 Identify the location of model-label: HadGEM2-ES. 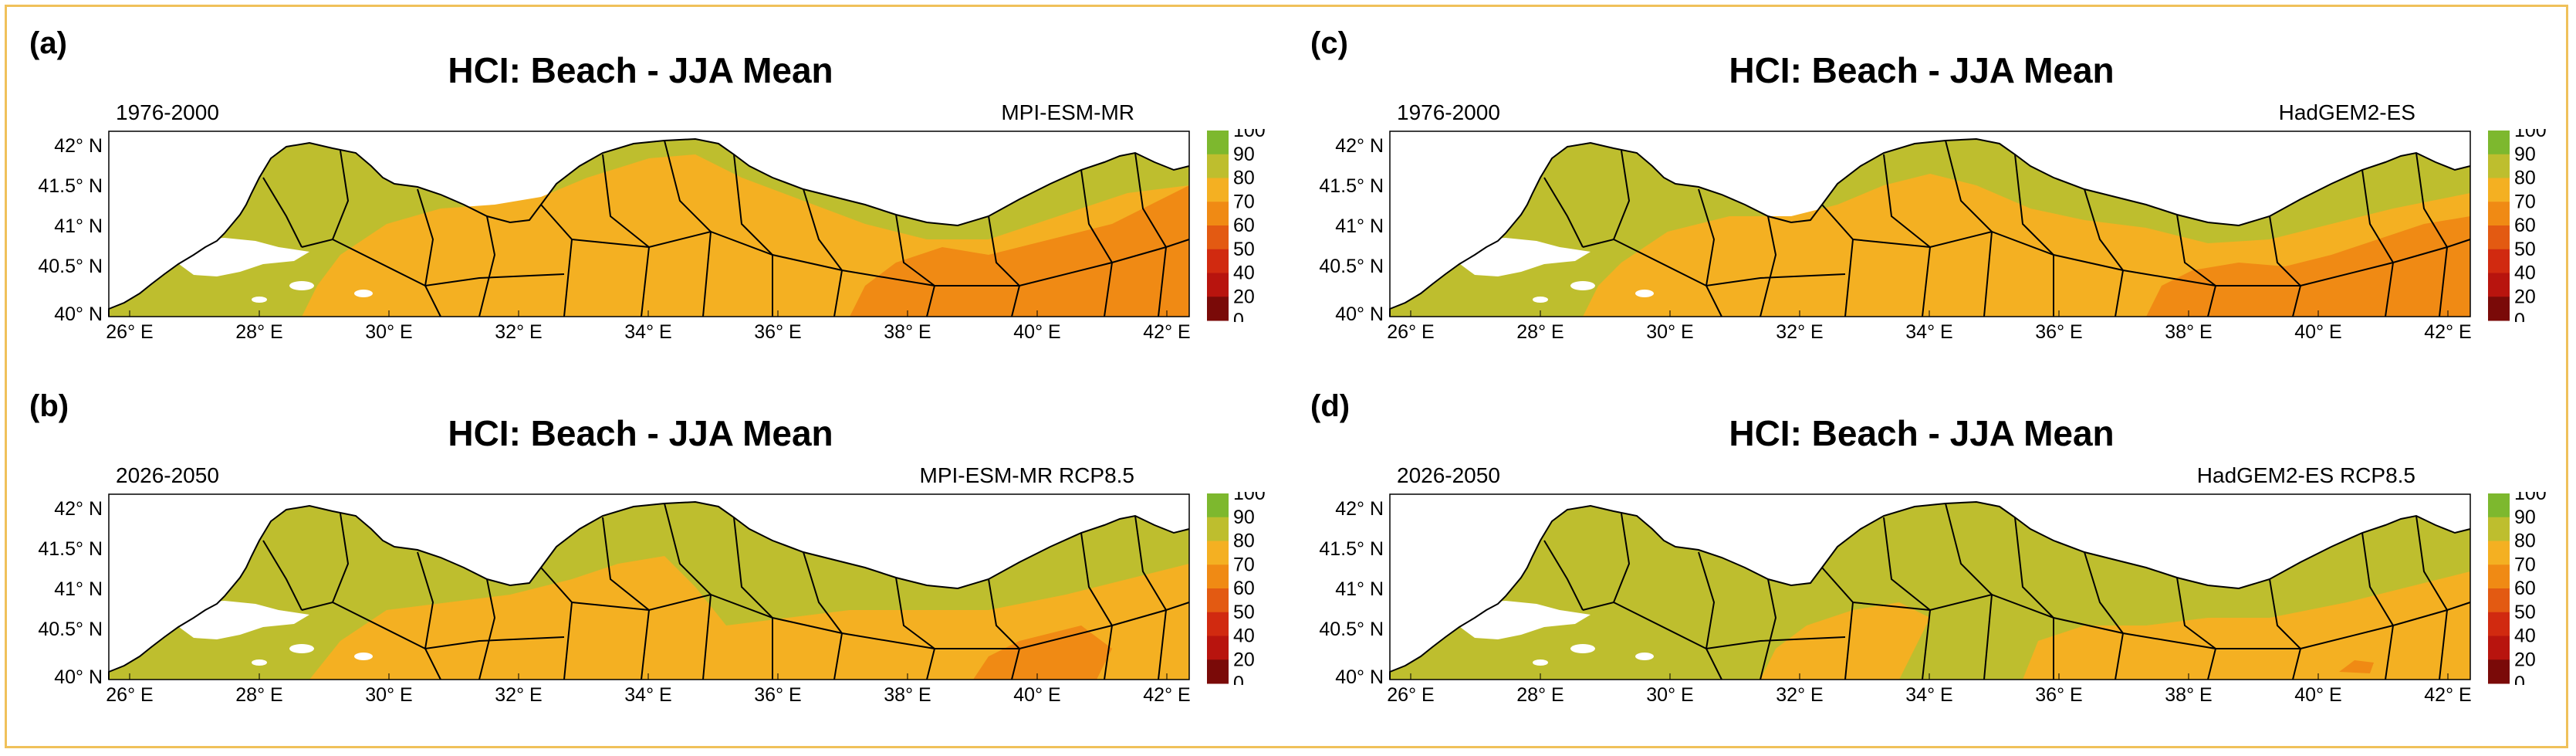
(2346, 112).